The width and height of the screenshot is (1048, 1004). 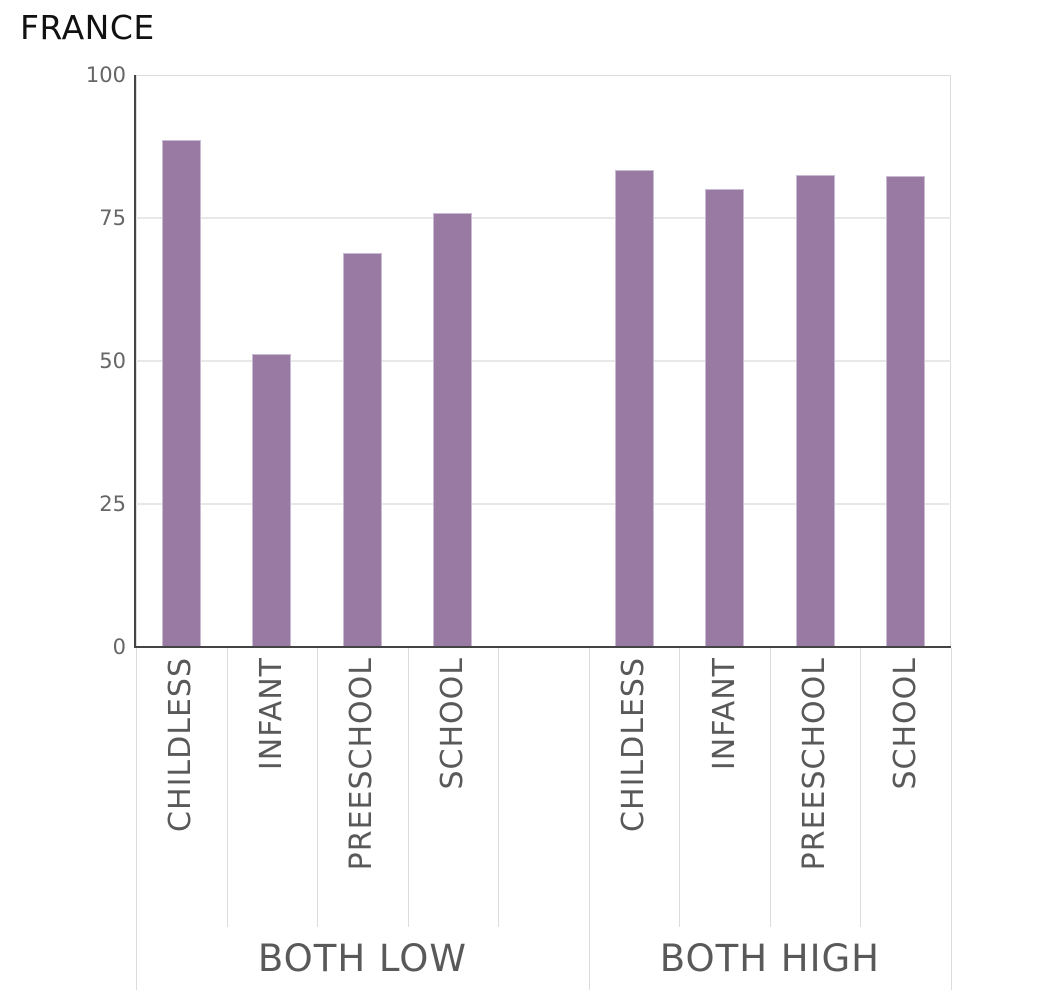 What do you see at coordinates (181, 393) in the screenshot?
I see `bar-both-low-childless` at bounding box center [181, 393].